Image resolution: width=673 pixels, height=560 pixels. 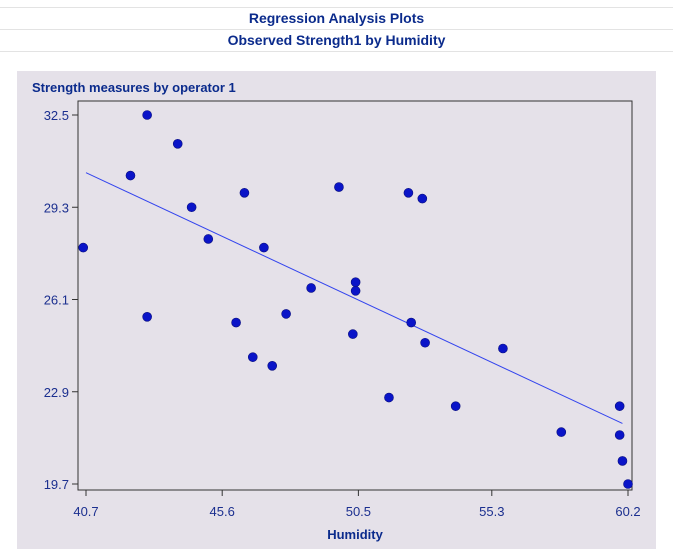 What do you see at coordinates (336, 7) in the screenshot?
I see `header-rule-top` at bounding box center [336, 7].